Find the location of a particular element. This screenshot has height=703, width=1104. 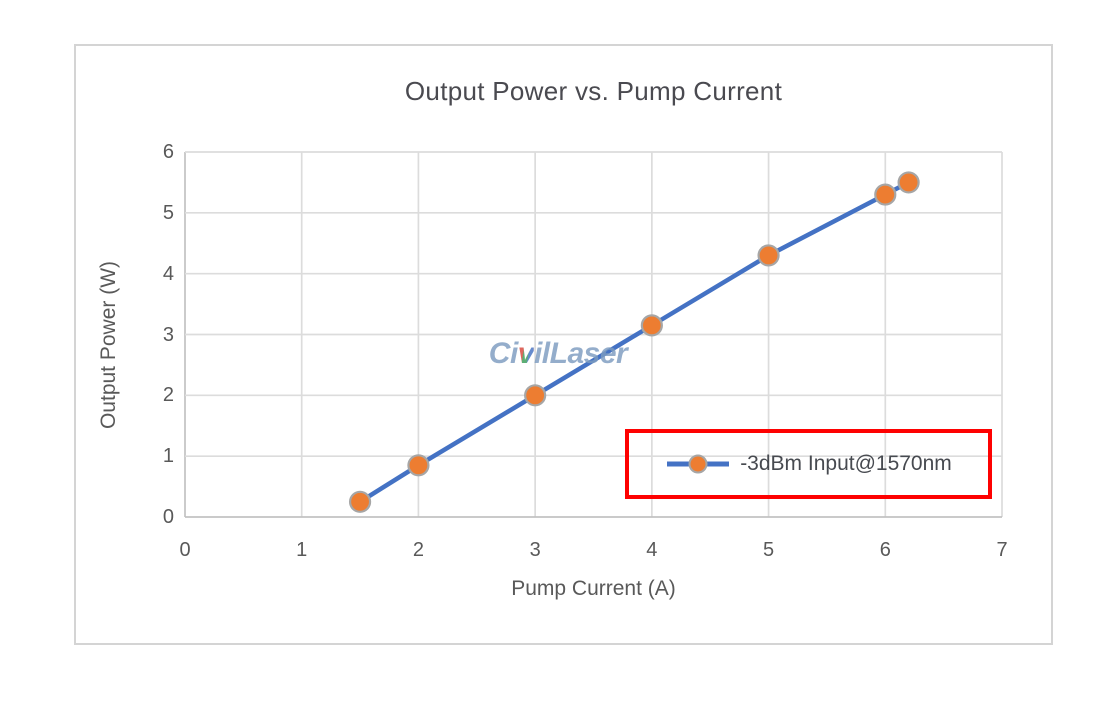

x-tick-label: 6 is located at coordinates (885, 550).